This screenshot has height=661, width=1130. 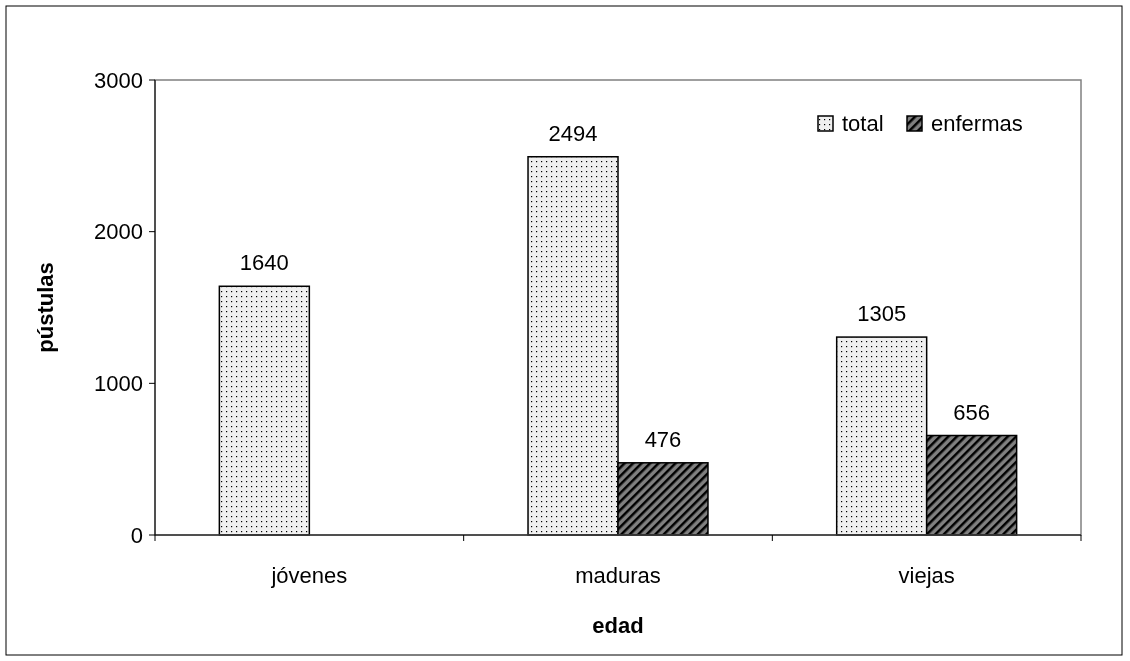 I want to click on y-tick-label: 0, so click(x=136, y=535).